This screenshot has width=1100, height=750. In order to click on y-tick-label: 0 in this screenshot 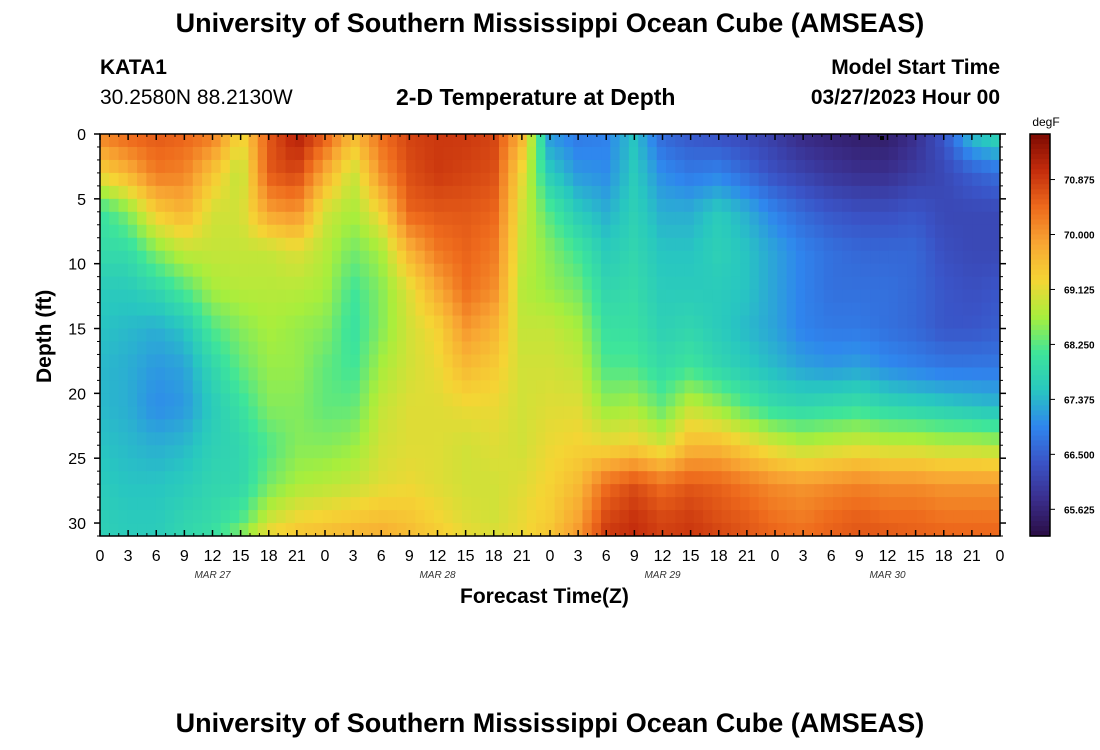, I will do `click(81, 135)`.